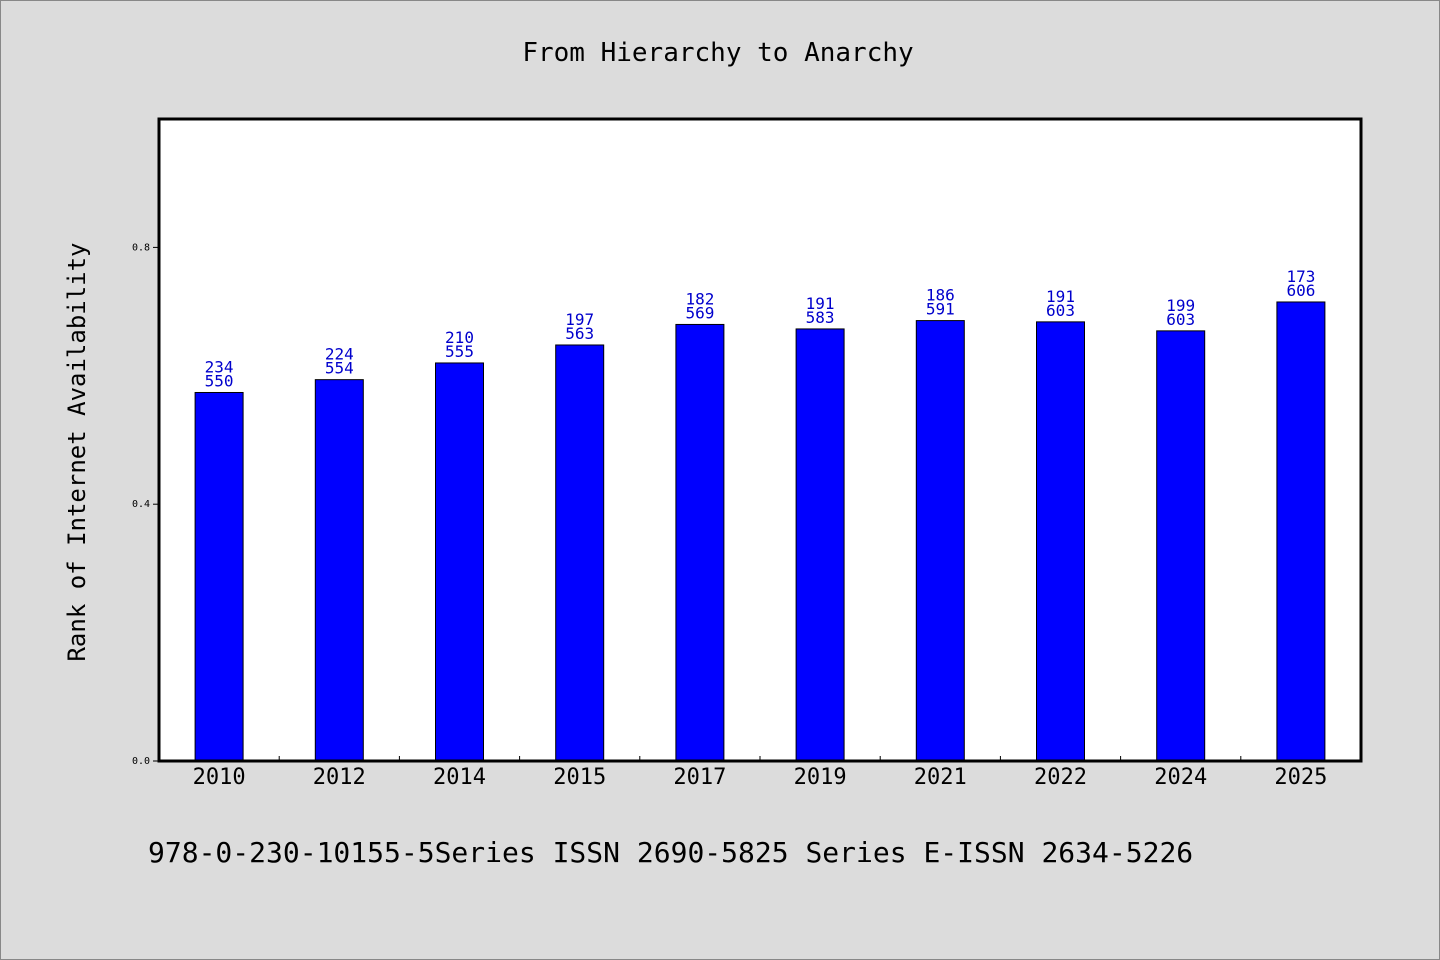 Image resolution: width=1440 pixels, height=960 pixels. What do you see at coordinates (1300, 777) in the screenshot?
I see `x-tick-label-2025: 2025` at bounding box center [1300, 777].